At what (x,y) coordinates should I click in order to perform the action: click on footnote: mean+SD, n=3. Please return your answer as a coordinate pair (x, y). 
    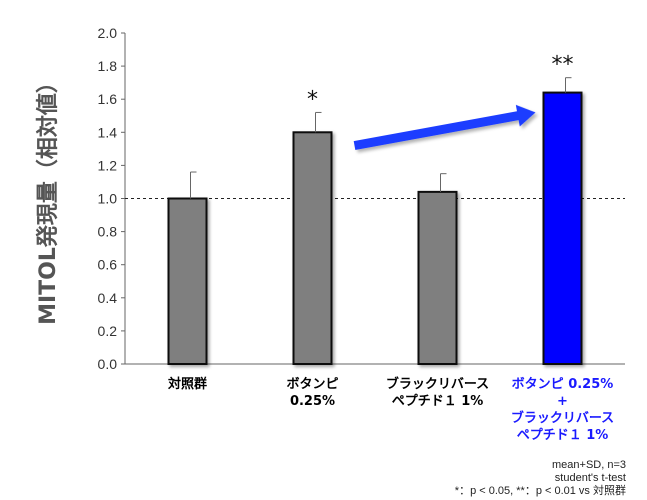
    Looking at the image, I should click on (589, 465).